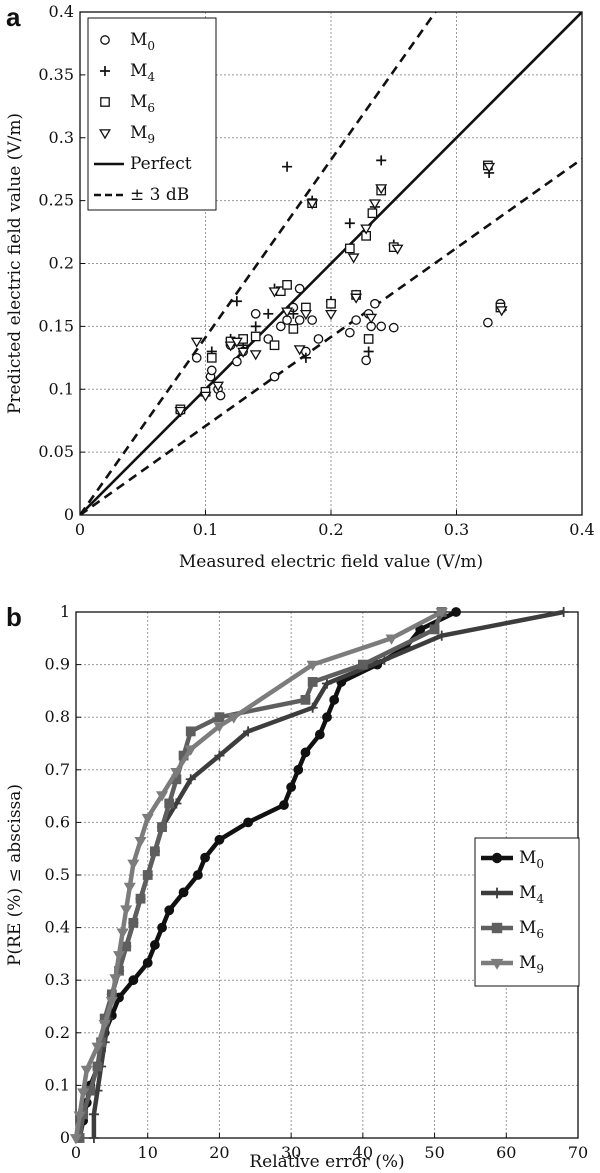  I want to click on a-ytick-3: 0.15, so click(56, 325).